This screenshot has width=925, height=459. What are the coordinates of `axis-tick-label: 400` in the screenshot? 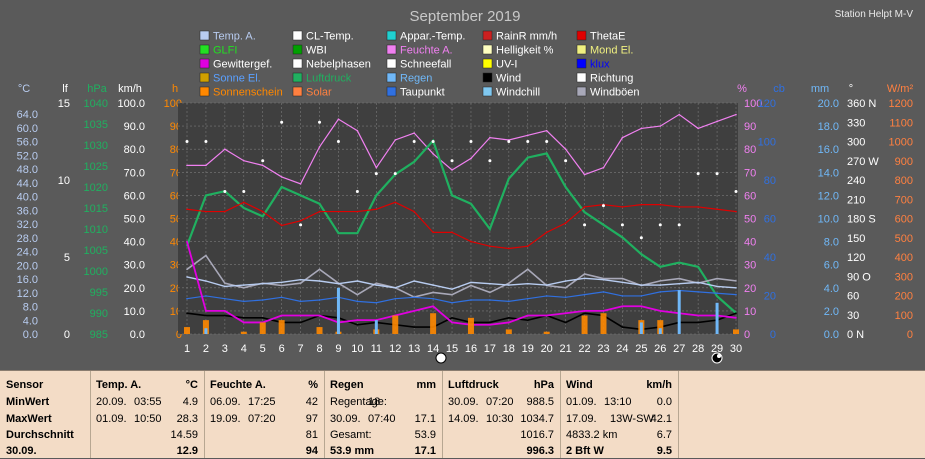 It's located at (904, 258).